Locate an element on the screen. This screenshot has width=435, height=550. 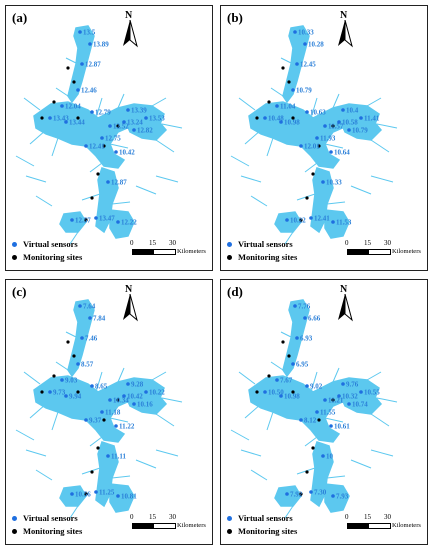
sensor-value-label: 7.64 is located at coordinates (89, 307).